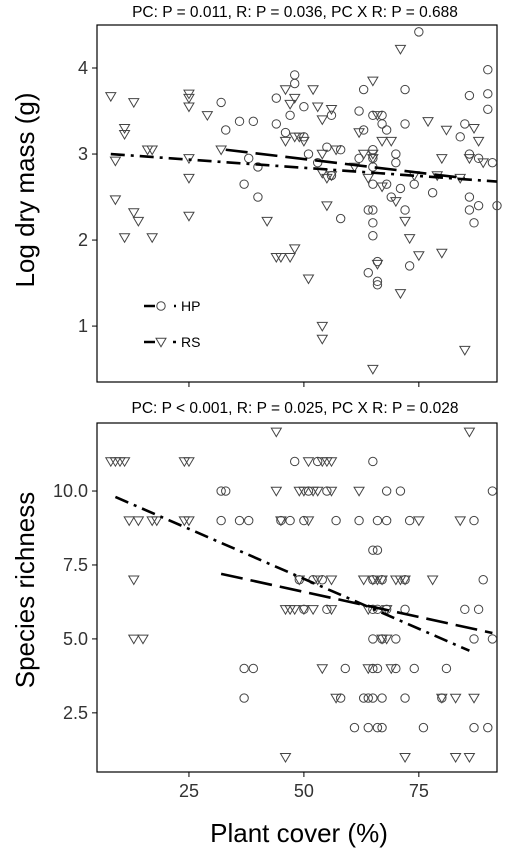 The image size is (510, 855). What do you see at coordinates (419, 791) in the screenshot?
I see `x-tick-label: 75` at bounding box center [419, 791].